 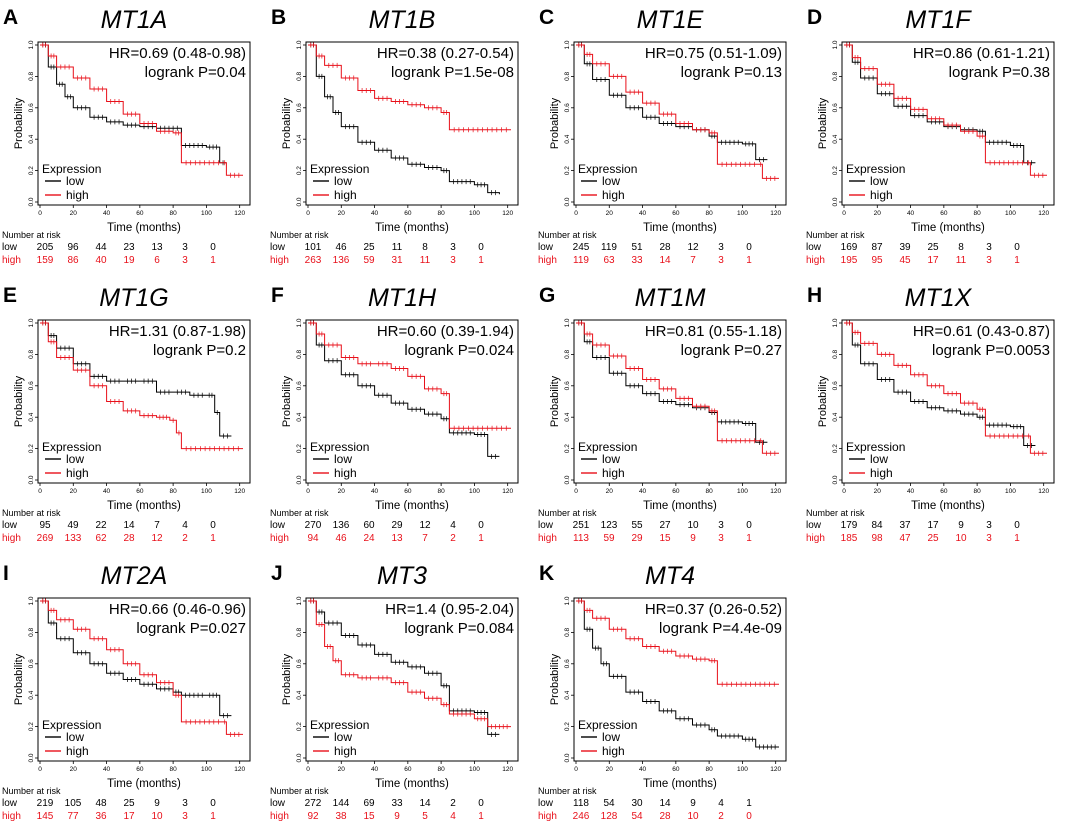 What do you see at coordinates (425, 247) in the screenshot?
I see `risk-value-low: 8` at bounding box center [425, 247].